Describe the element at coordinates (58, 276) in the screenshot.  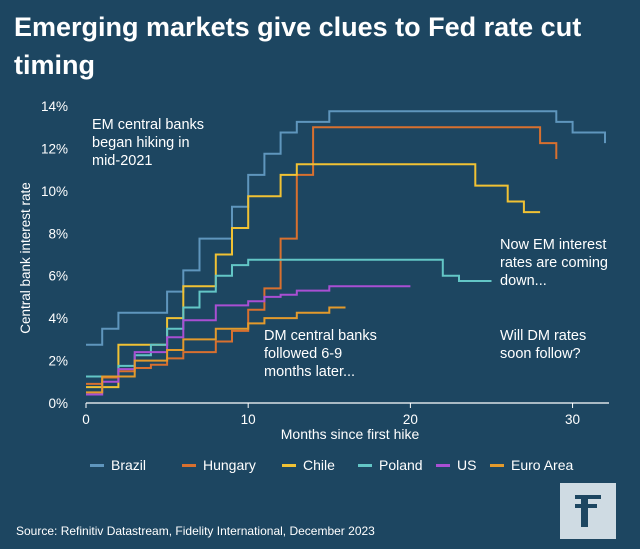
I see `y-tick-label: 6%` at that location.